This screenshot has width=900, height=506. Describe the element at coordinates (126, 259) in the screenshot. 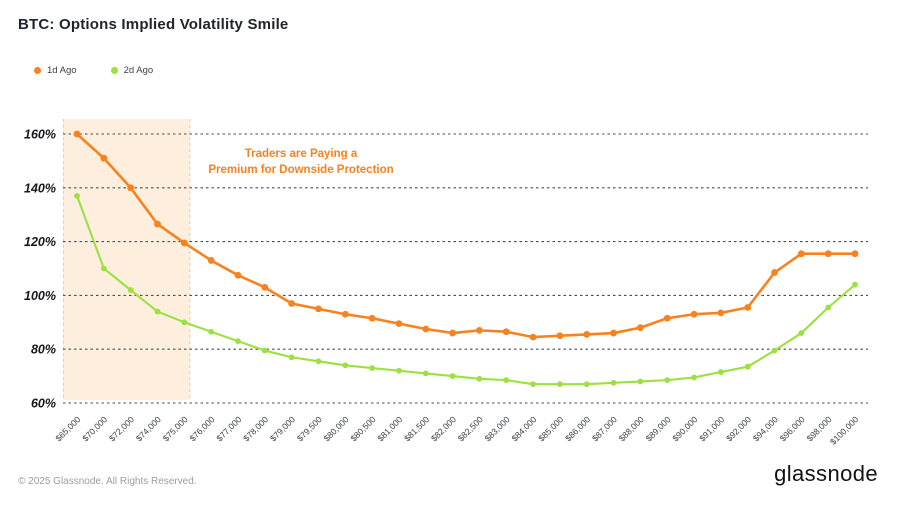

I see `highlight-band` at that location.